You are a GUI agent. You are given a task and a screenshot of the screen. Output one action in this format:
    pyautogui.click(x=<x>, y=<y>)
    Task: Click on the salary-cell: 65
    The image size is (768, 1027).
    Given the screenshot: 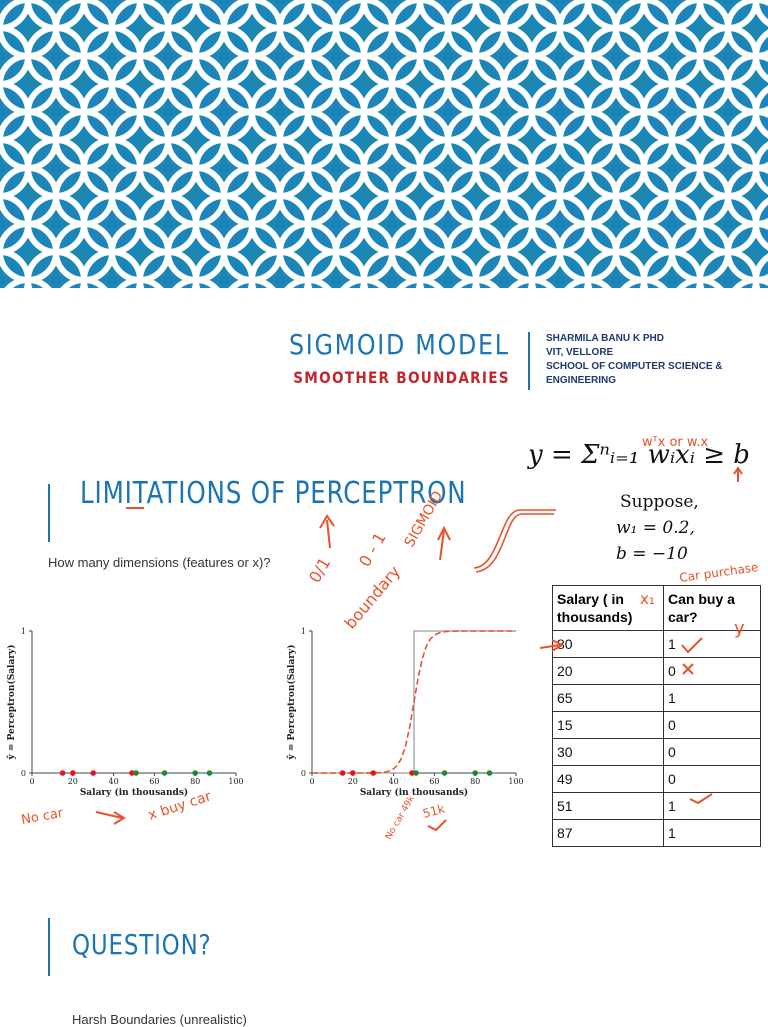 What is the action you would take?
    pyautogui.click(x=608, y=698)
    